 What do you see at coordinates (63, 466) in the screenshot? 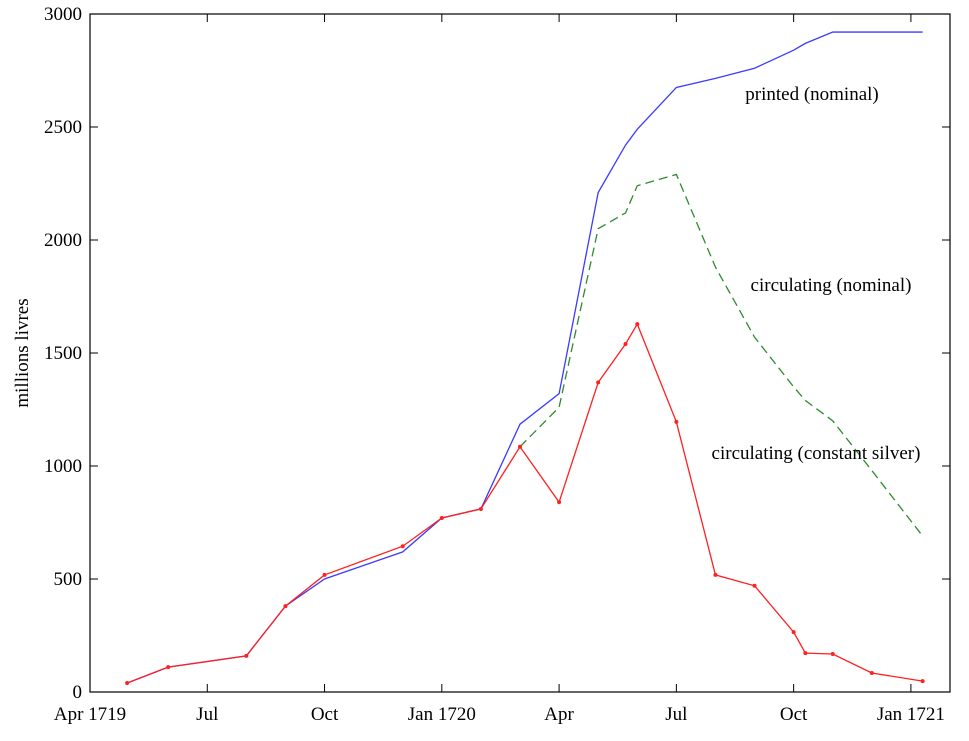
I see `y-tick-label: 1000` at bounding box center [63, 466].